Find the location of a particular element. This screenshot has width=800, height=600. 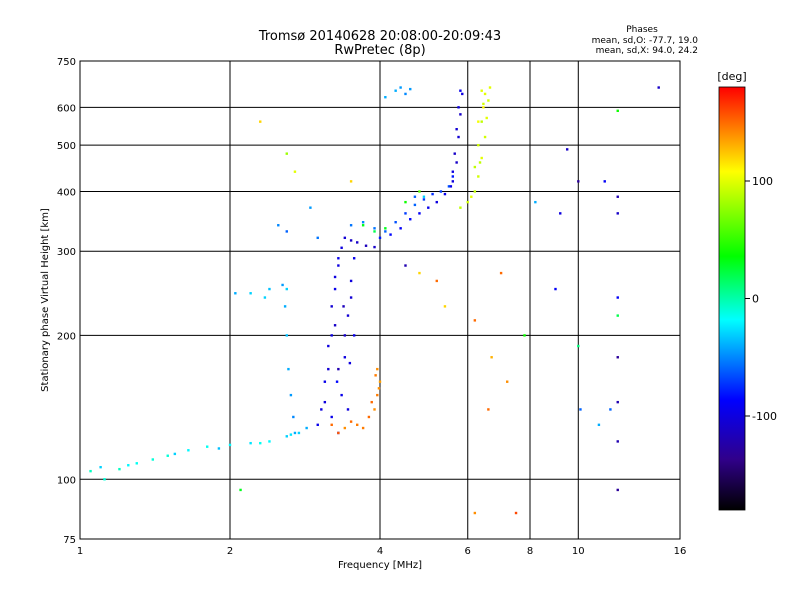

y-axis-label: Stationary phase Virtual Height [km] is located at coordinates (45, 300).